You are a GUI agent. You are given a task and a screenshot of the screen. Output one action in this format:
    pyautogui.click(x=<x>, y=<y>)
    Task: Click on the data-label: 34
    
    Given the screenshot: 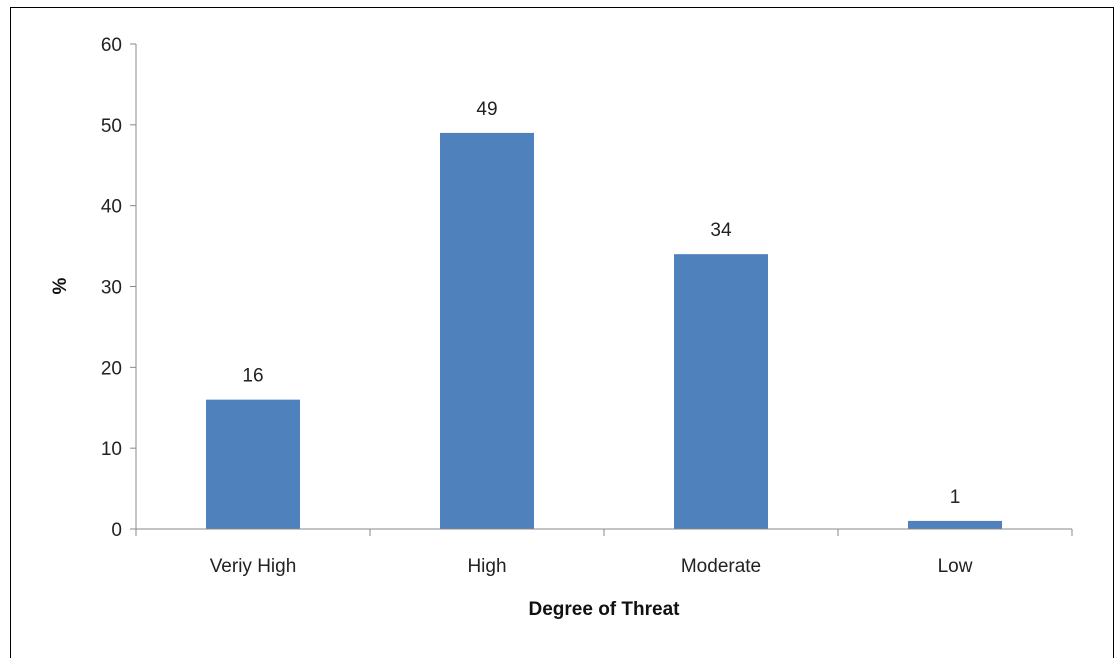 What is the action you would take?
    pyautogui.click(x=721, y=230)
    